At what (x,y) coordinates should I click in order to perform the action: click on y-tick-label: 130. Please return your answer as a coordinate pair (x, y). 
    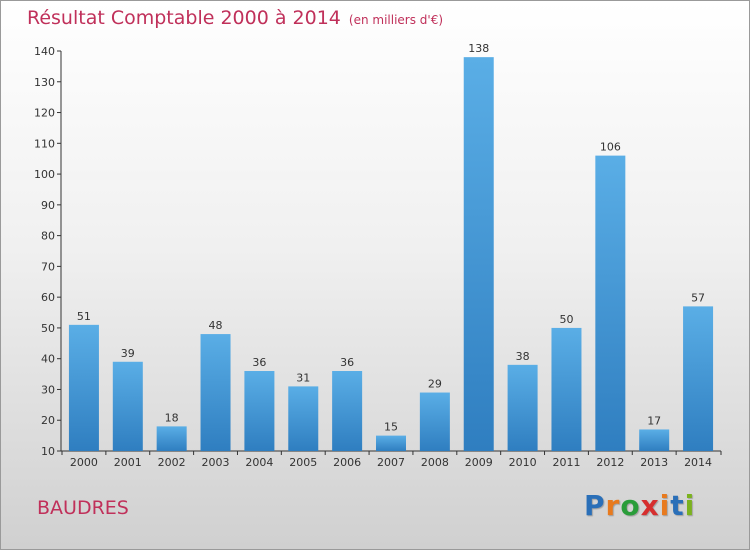
    Looking at the image, I should click on (44, 82).